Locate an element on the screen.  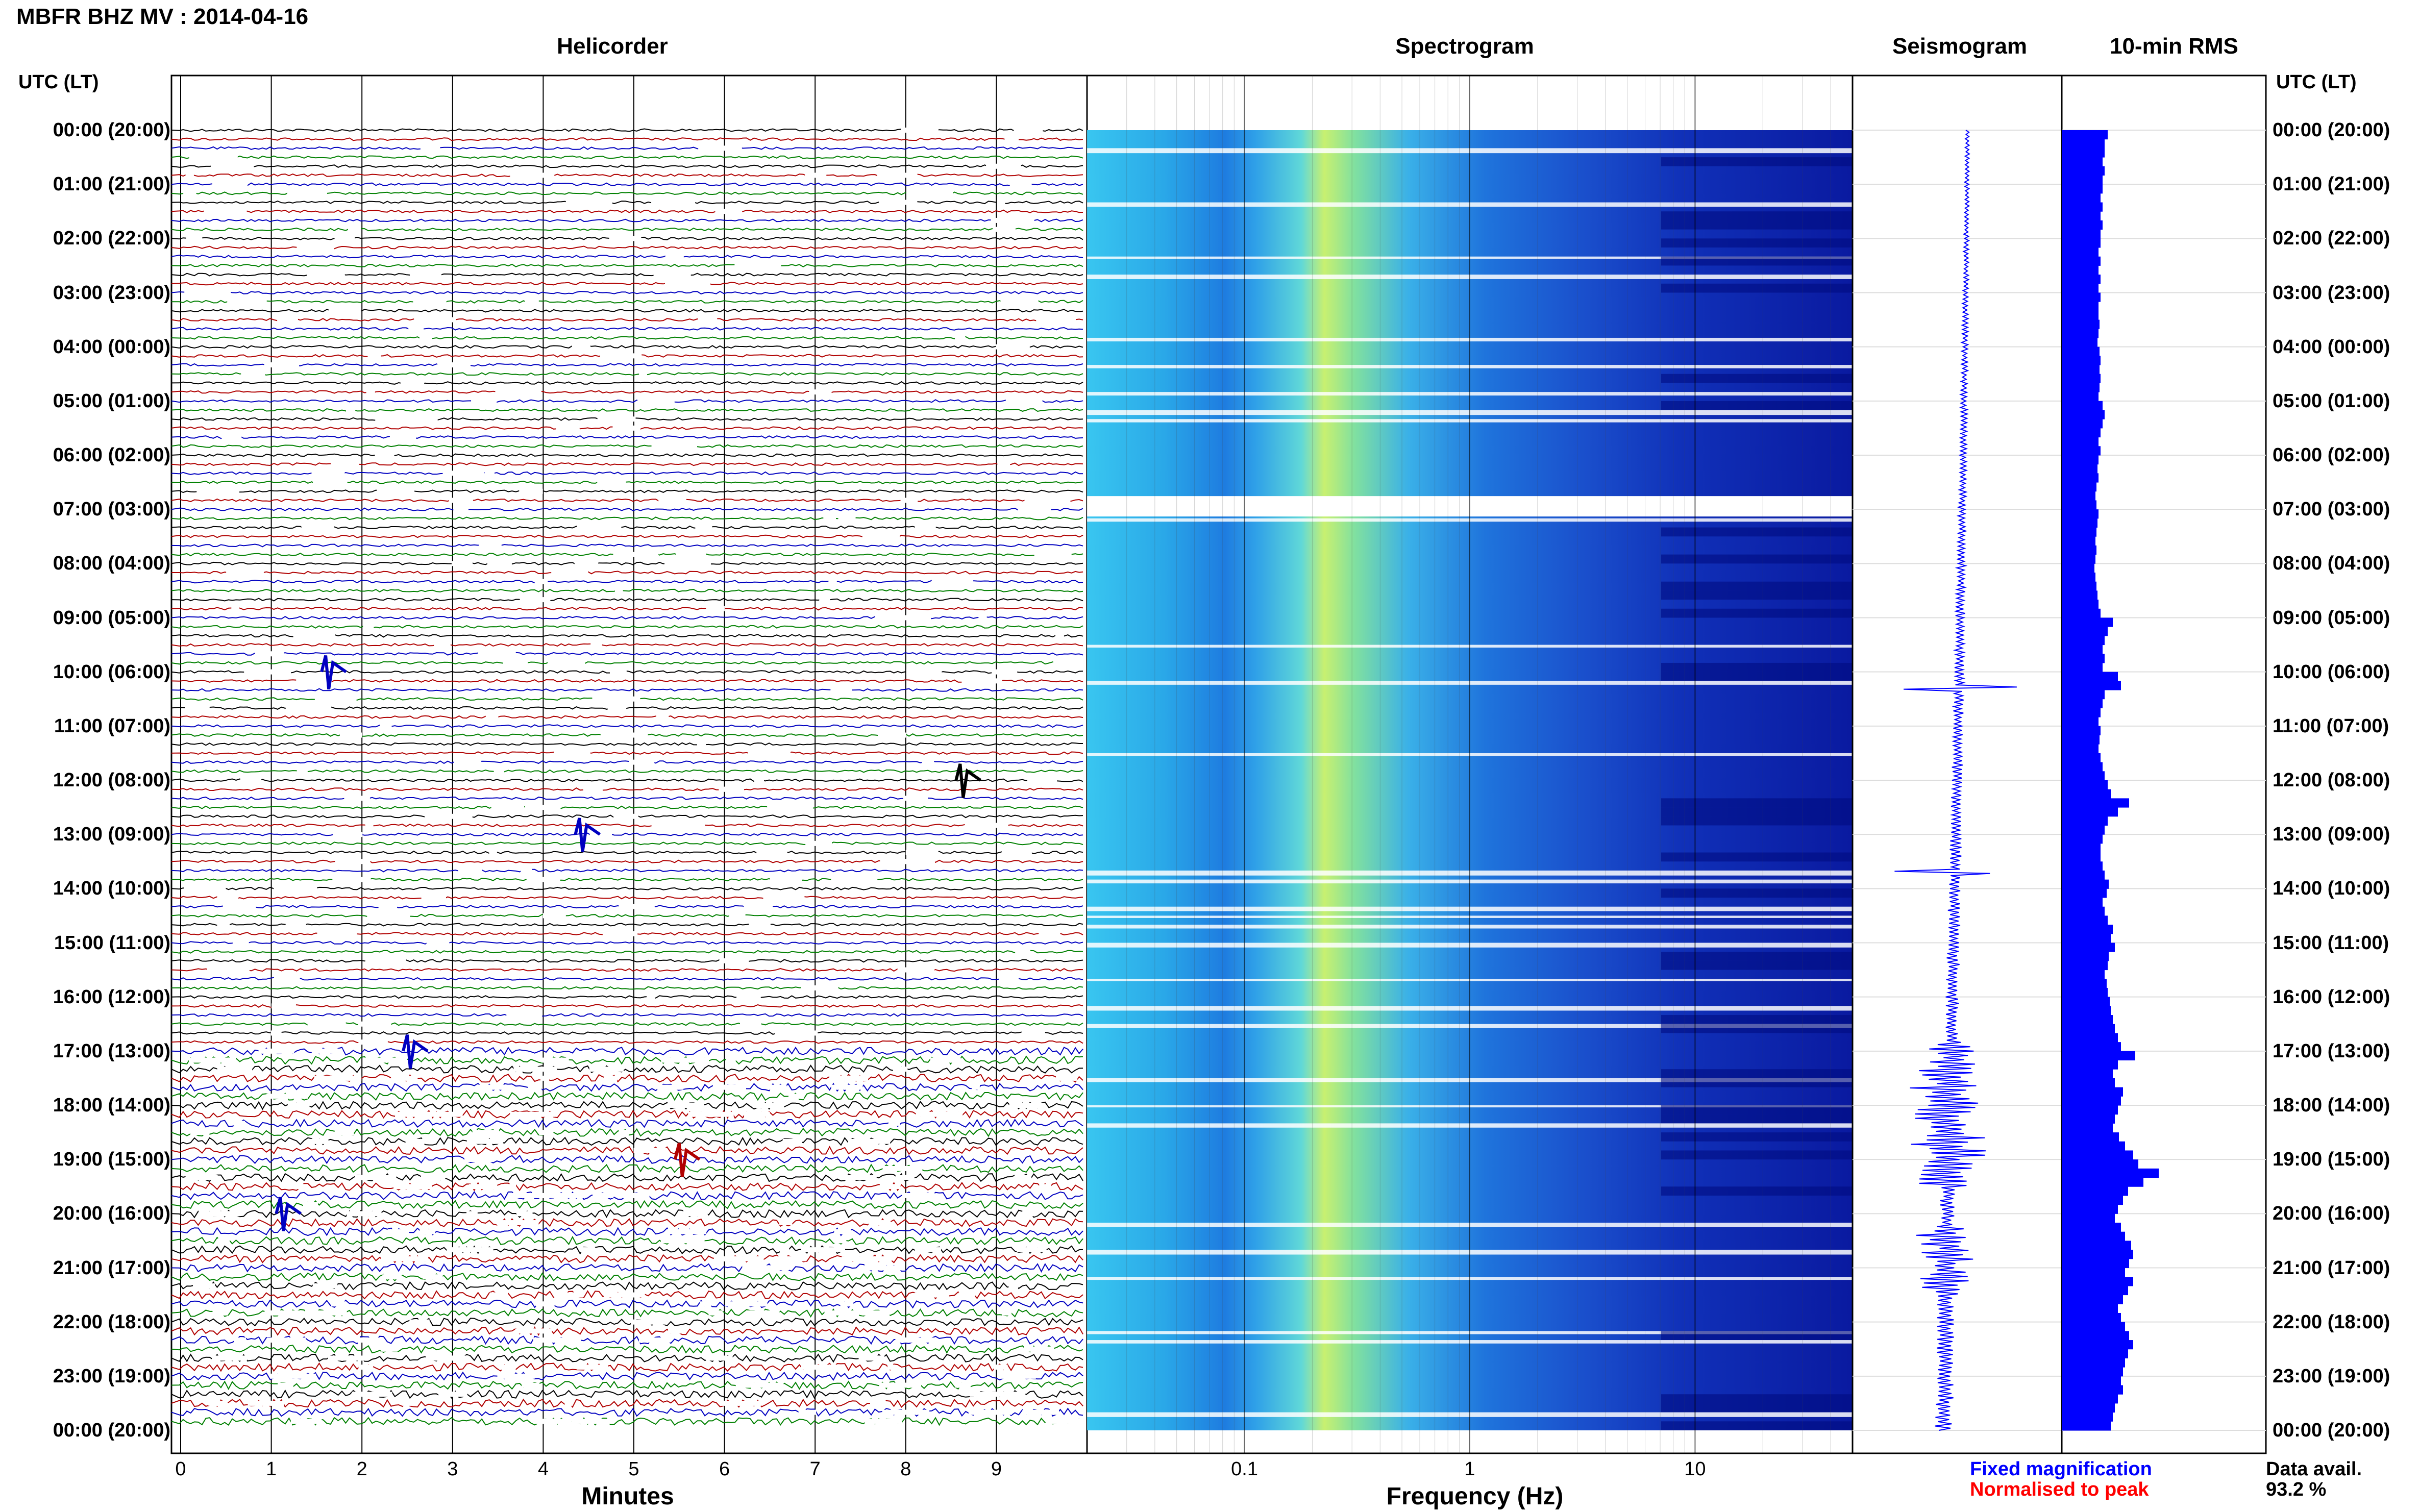
hour-label-right: 08:00 (04:00) is located at coordinates (2331, 564).